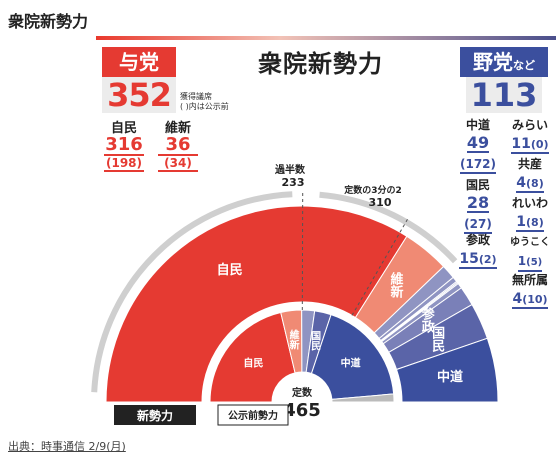  What do you see at coordinates (326, 38) in the screenshot?
I see `title-gradient-bar` at bounding box center [326, 38].